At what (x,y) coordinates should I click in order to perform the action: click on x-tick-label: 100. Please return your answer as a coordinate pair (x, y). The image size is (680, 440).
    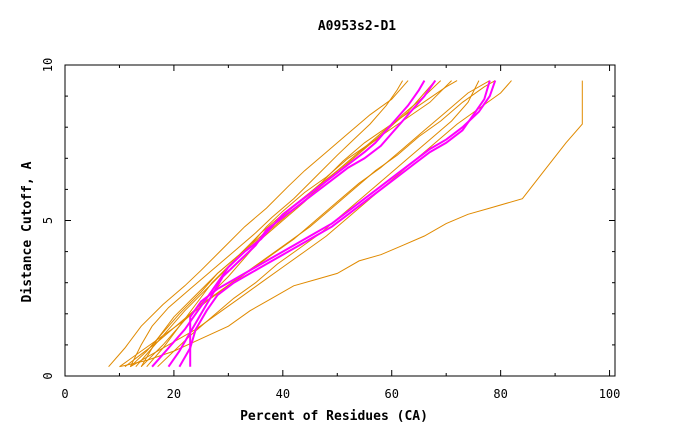
    Looking at the image, I should click on (610, 394).